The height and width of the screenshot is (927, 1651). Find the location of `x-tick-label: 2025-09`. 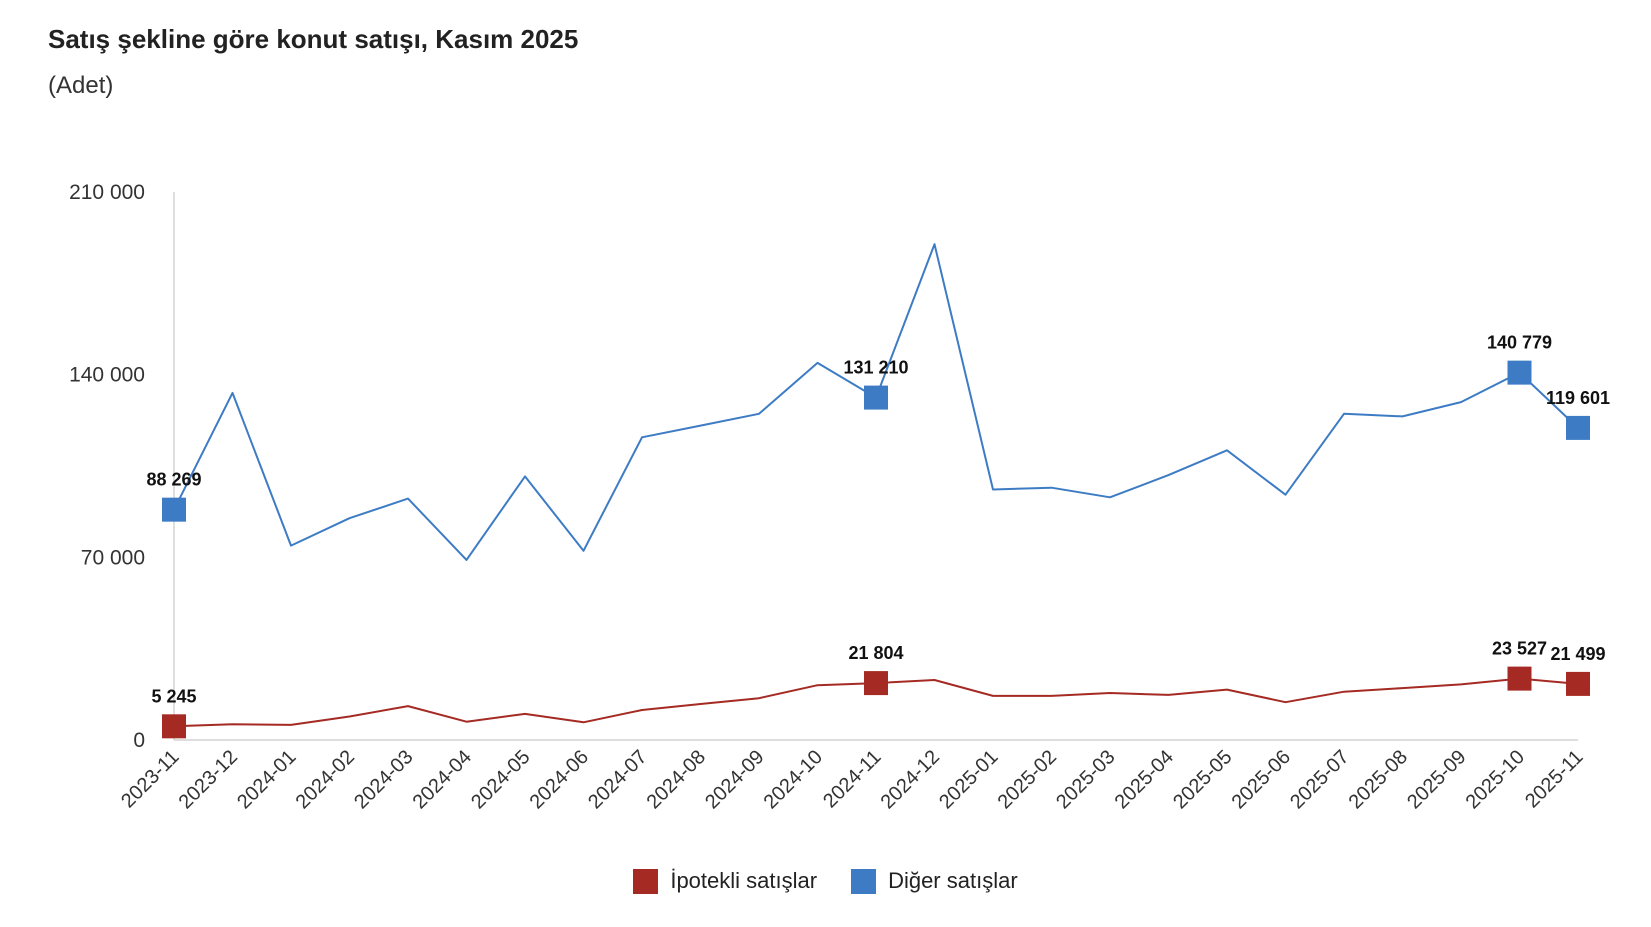

x-tick-label: 2025-09 is located at coordinates (1436, 779).